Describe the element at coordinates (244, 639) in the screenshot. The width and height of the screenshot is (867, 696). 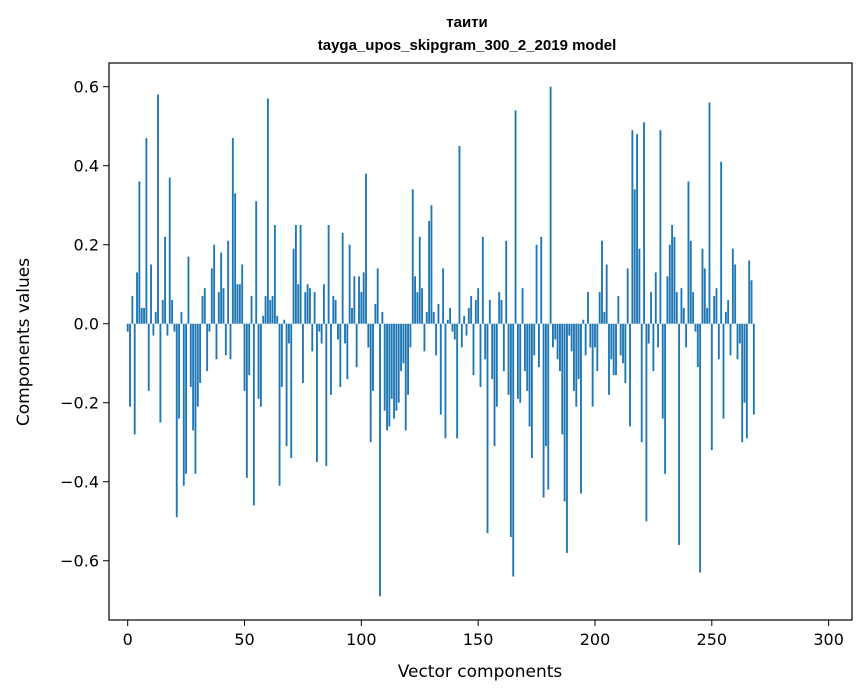
I see `x-tick-label: 50` at that location.